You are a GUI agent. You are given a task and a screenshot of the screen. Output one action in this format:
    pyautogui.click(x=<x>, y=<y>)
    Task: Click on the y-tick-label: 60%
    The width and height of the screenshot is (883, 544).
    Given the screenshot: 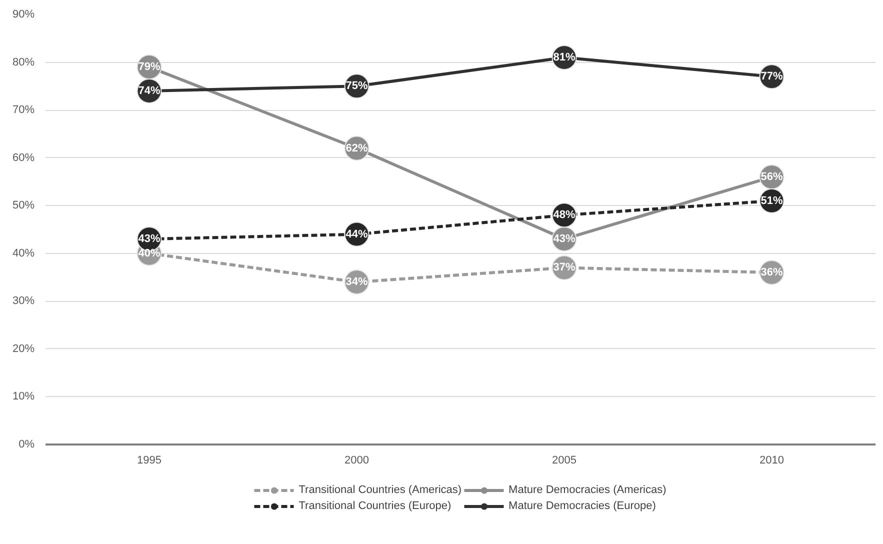 What is the action you would take?
    pyautogui.click(x=23, y=158)
    